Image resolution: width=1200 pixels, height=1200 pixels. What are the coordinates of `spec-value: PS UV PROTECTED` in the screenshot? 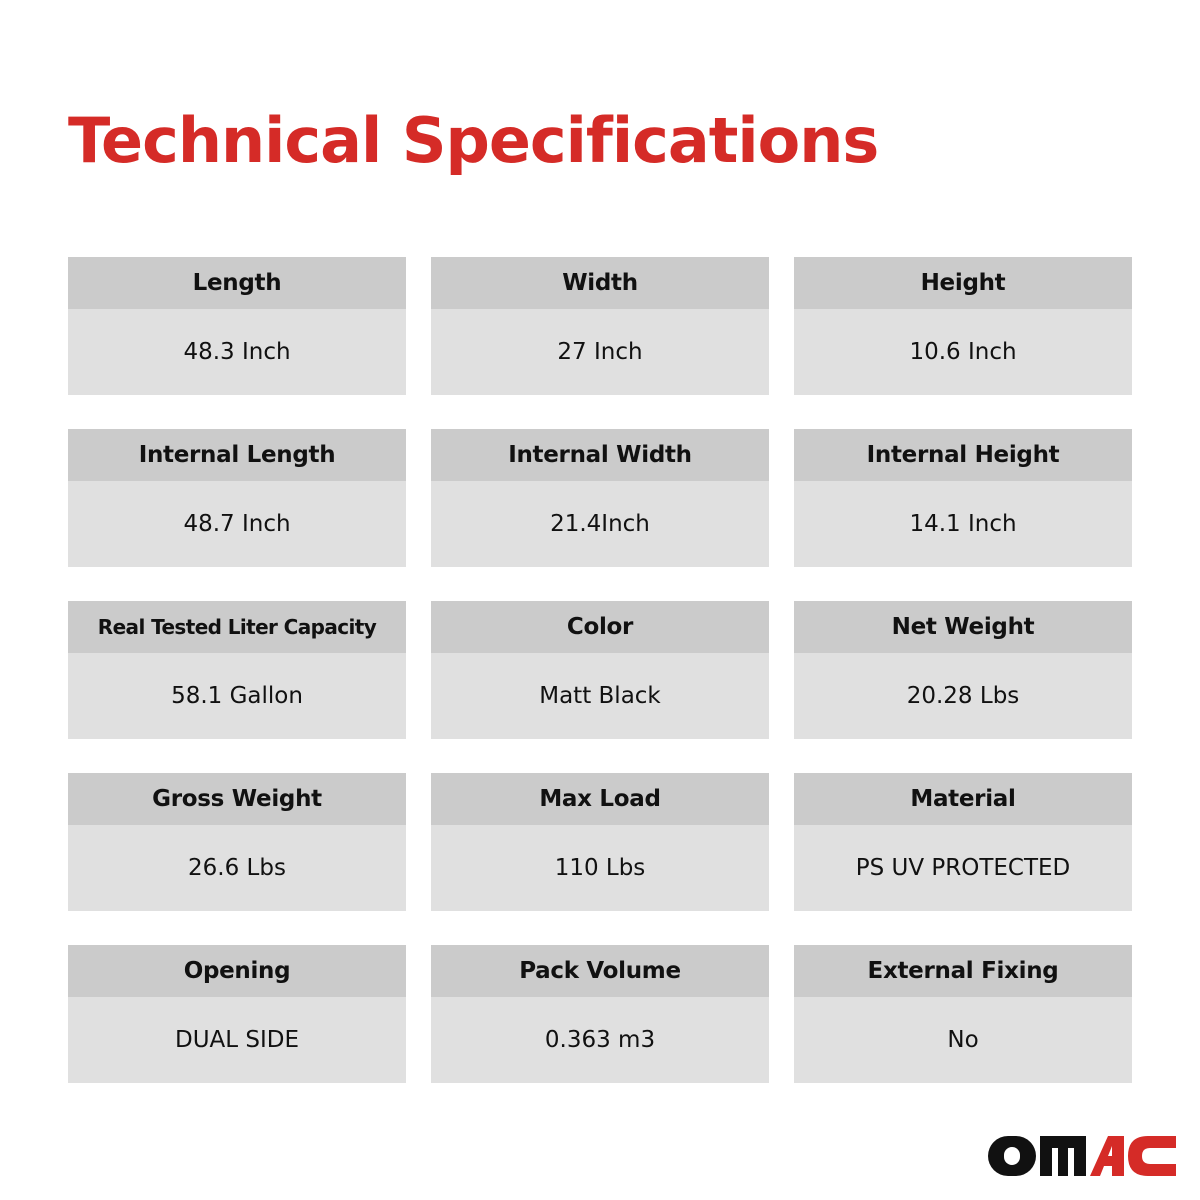 It's located at (963, 868).